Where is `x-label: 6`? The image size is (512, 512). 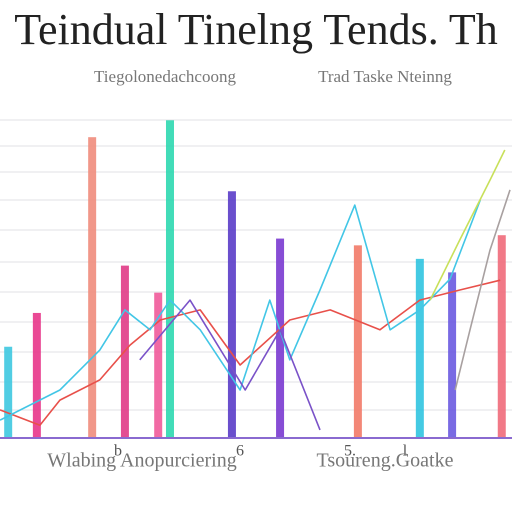 x-label: 6 is located at coordinates (240, 451).